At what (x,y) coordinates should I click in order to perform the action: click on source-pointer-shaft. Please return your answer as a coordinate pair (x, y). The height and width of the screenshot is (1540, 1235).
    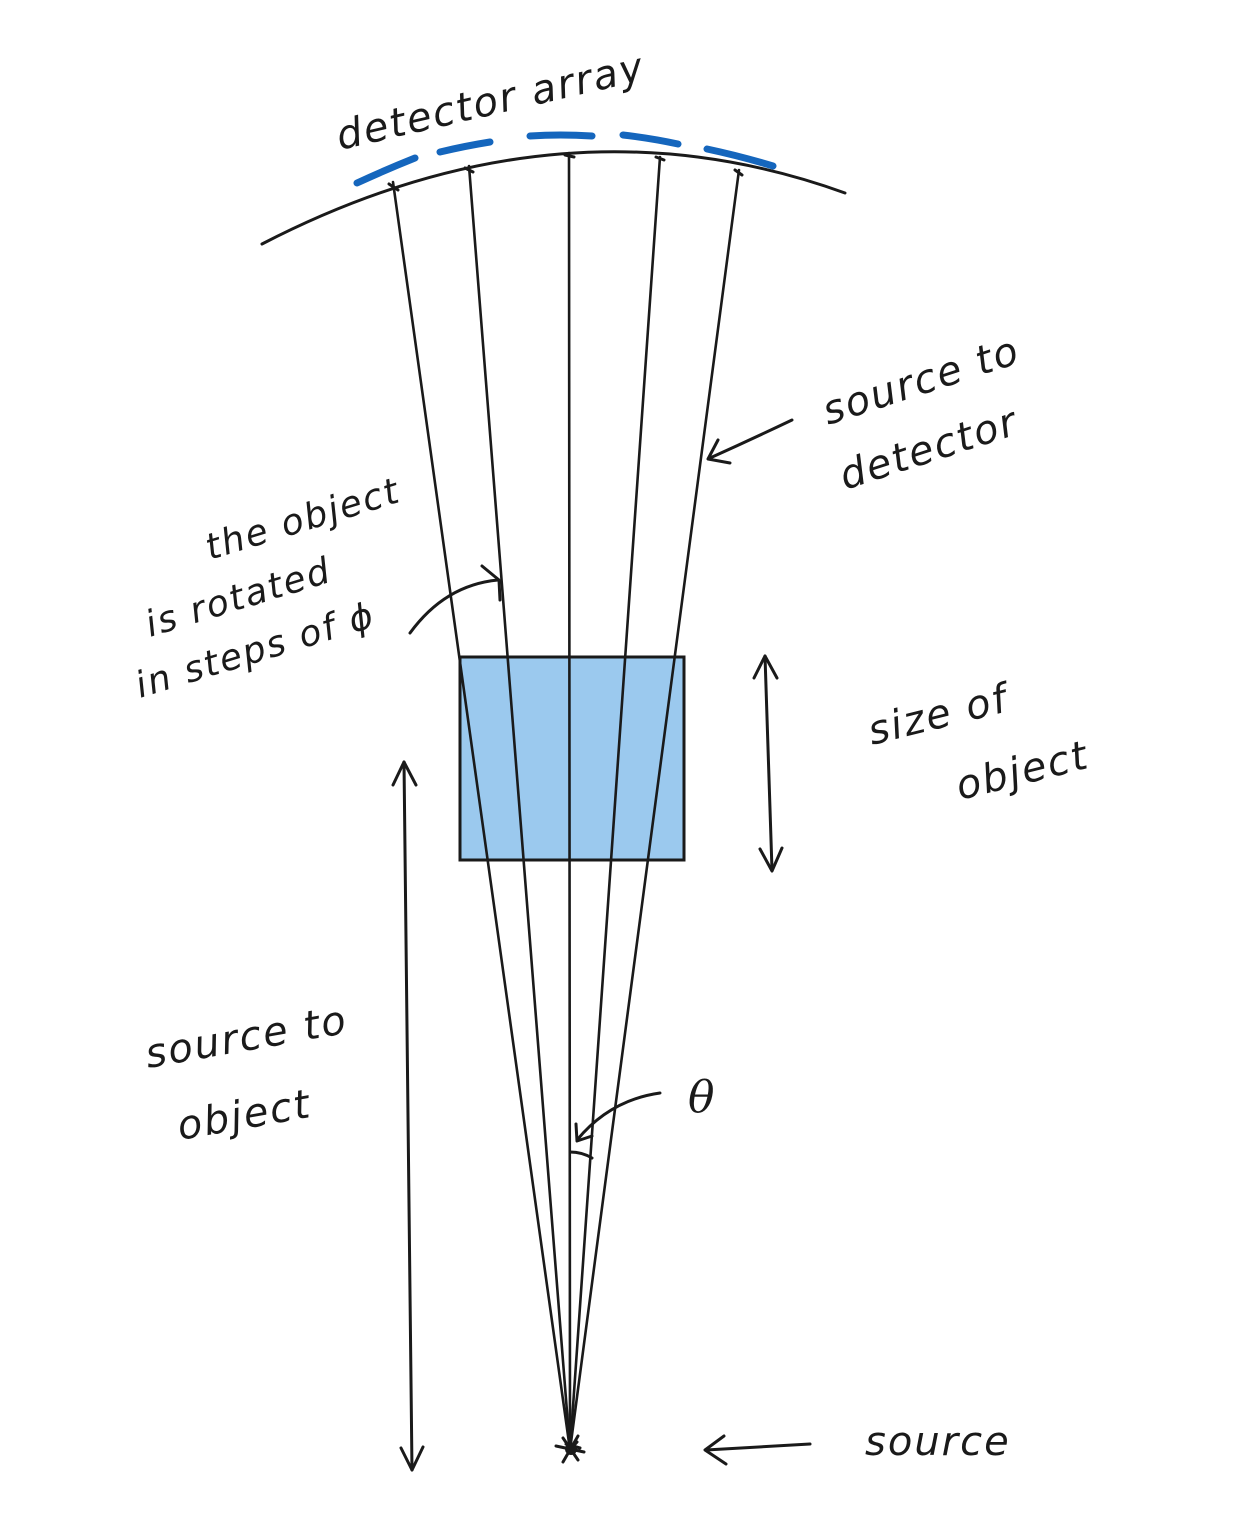
    Looking at the image, I should click on (758, 1447).